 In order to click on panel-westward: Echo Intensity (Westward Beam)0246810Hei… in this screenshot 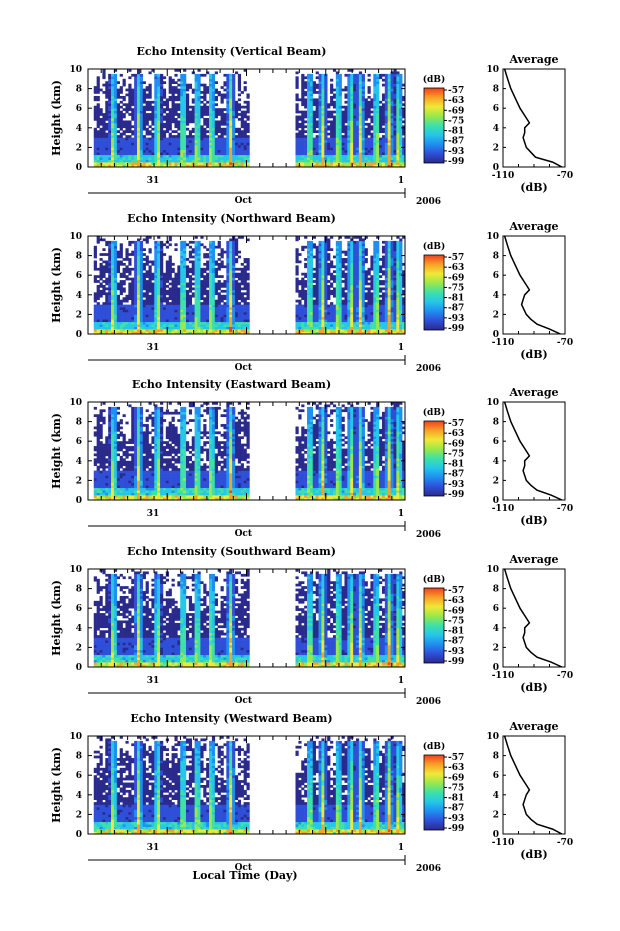, I will do `click(311, 793)`.